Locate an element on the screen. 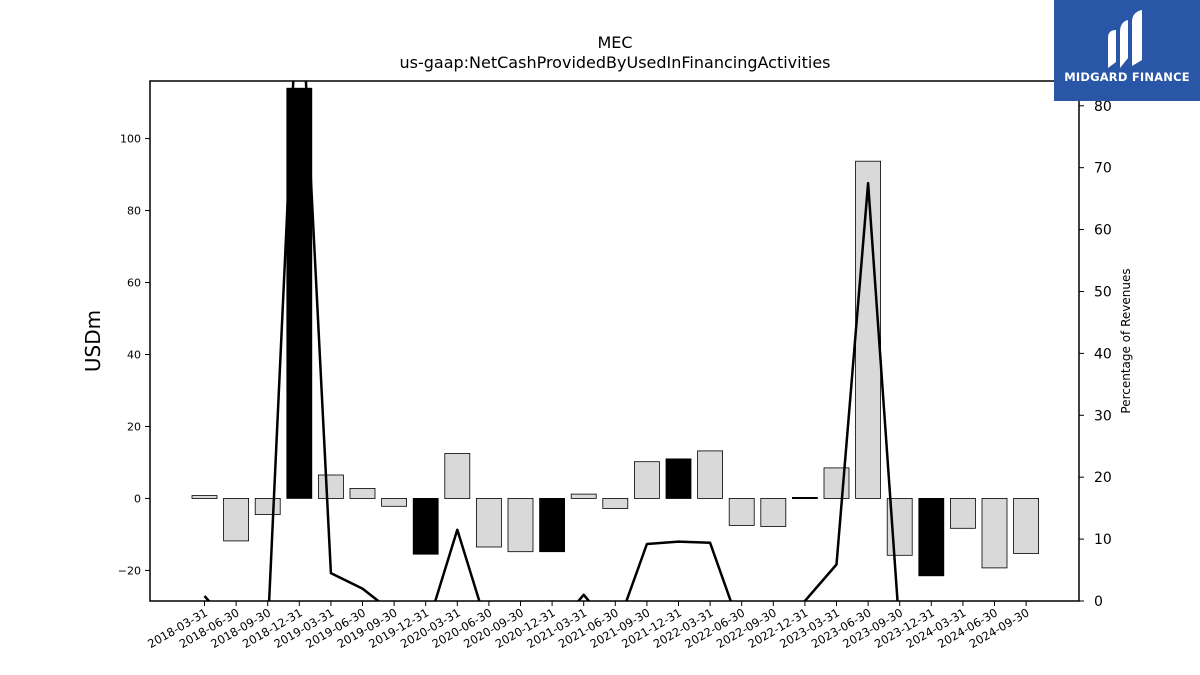 The width and height of the screenshot is (1200, 675). logo-mark-icon is located at coordinates (1125, 39).